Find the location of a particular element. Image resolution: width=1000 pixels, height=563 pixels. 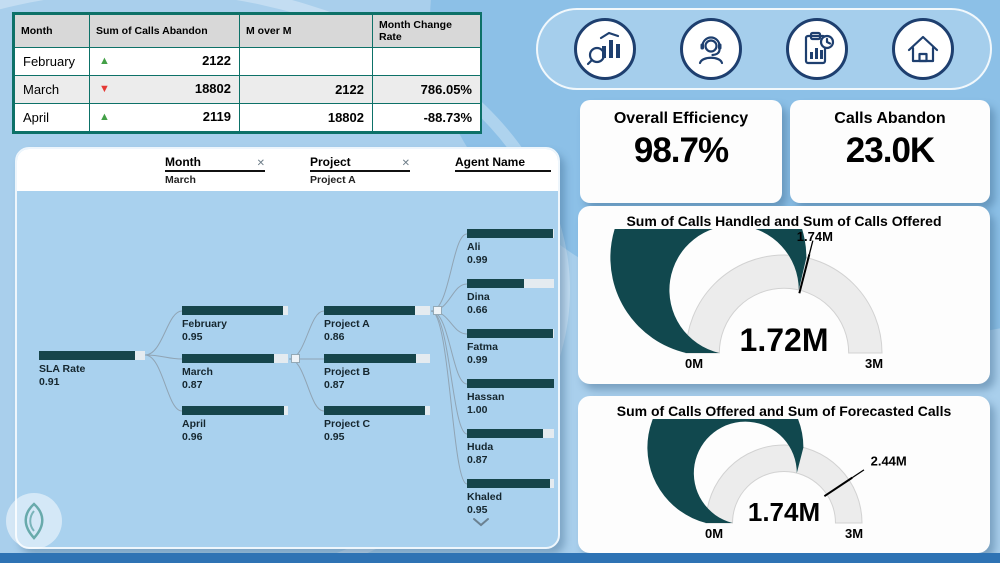

analytics-search-button is located at coordinates (605, 49).